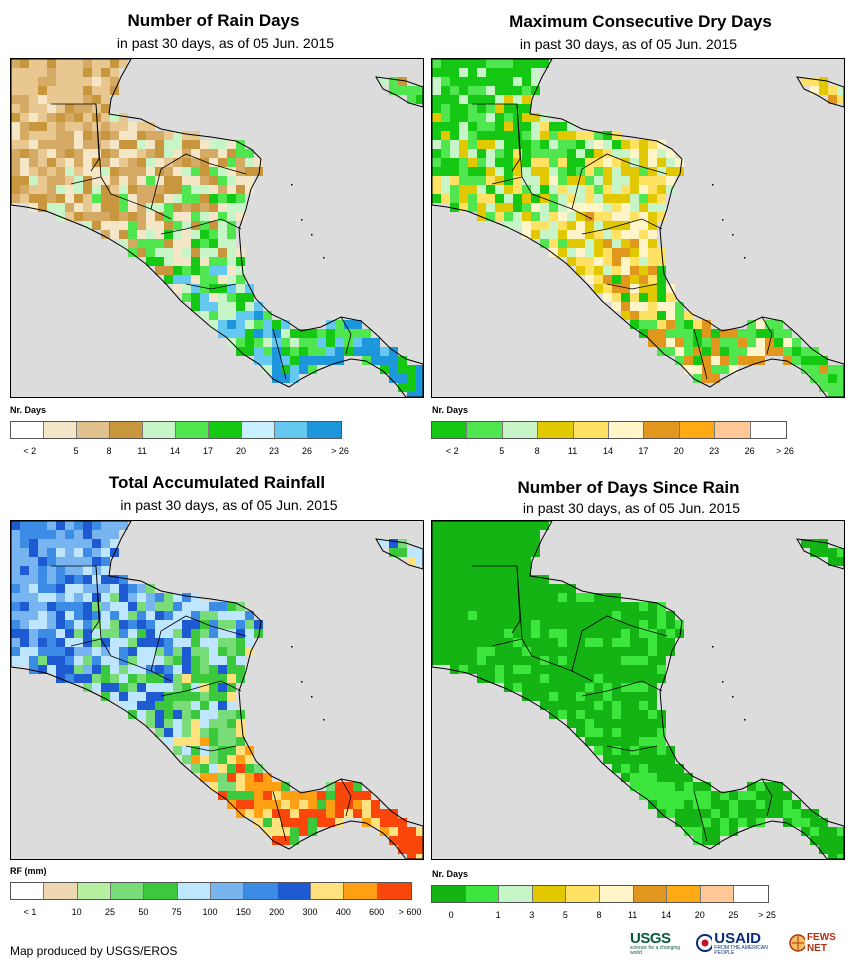  What do you see at coordinates (142, 451) in the screenshot?
I see `legend-tick-label: 11` at bounding box center [142, 451].